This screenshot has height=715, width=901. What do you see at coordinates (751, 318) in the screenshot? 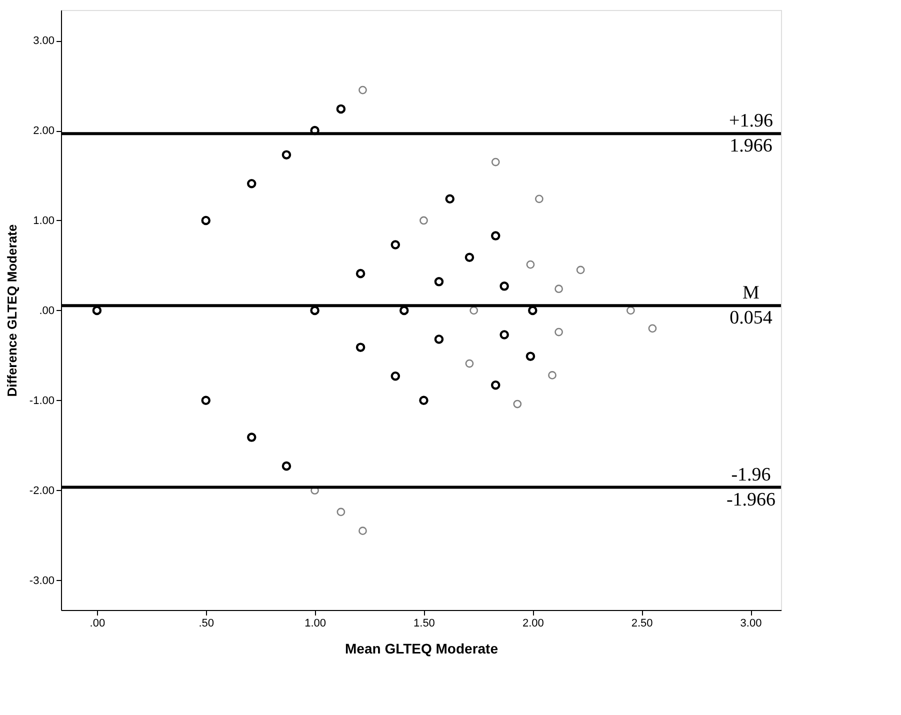
I see `ref-line-label: 0.054` at bounding box center [751, 318].